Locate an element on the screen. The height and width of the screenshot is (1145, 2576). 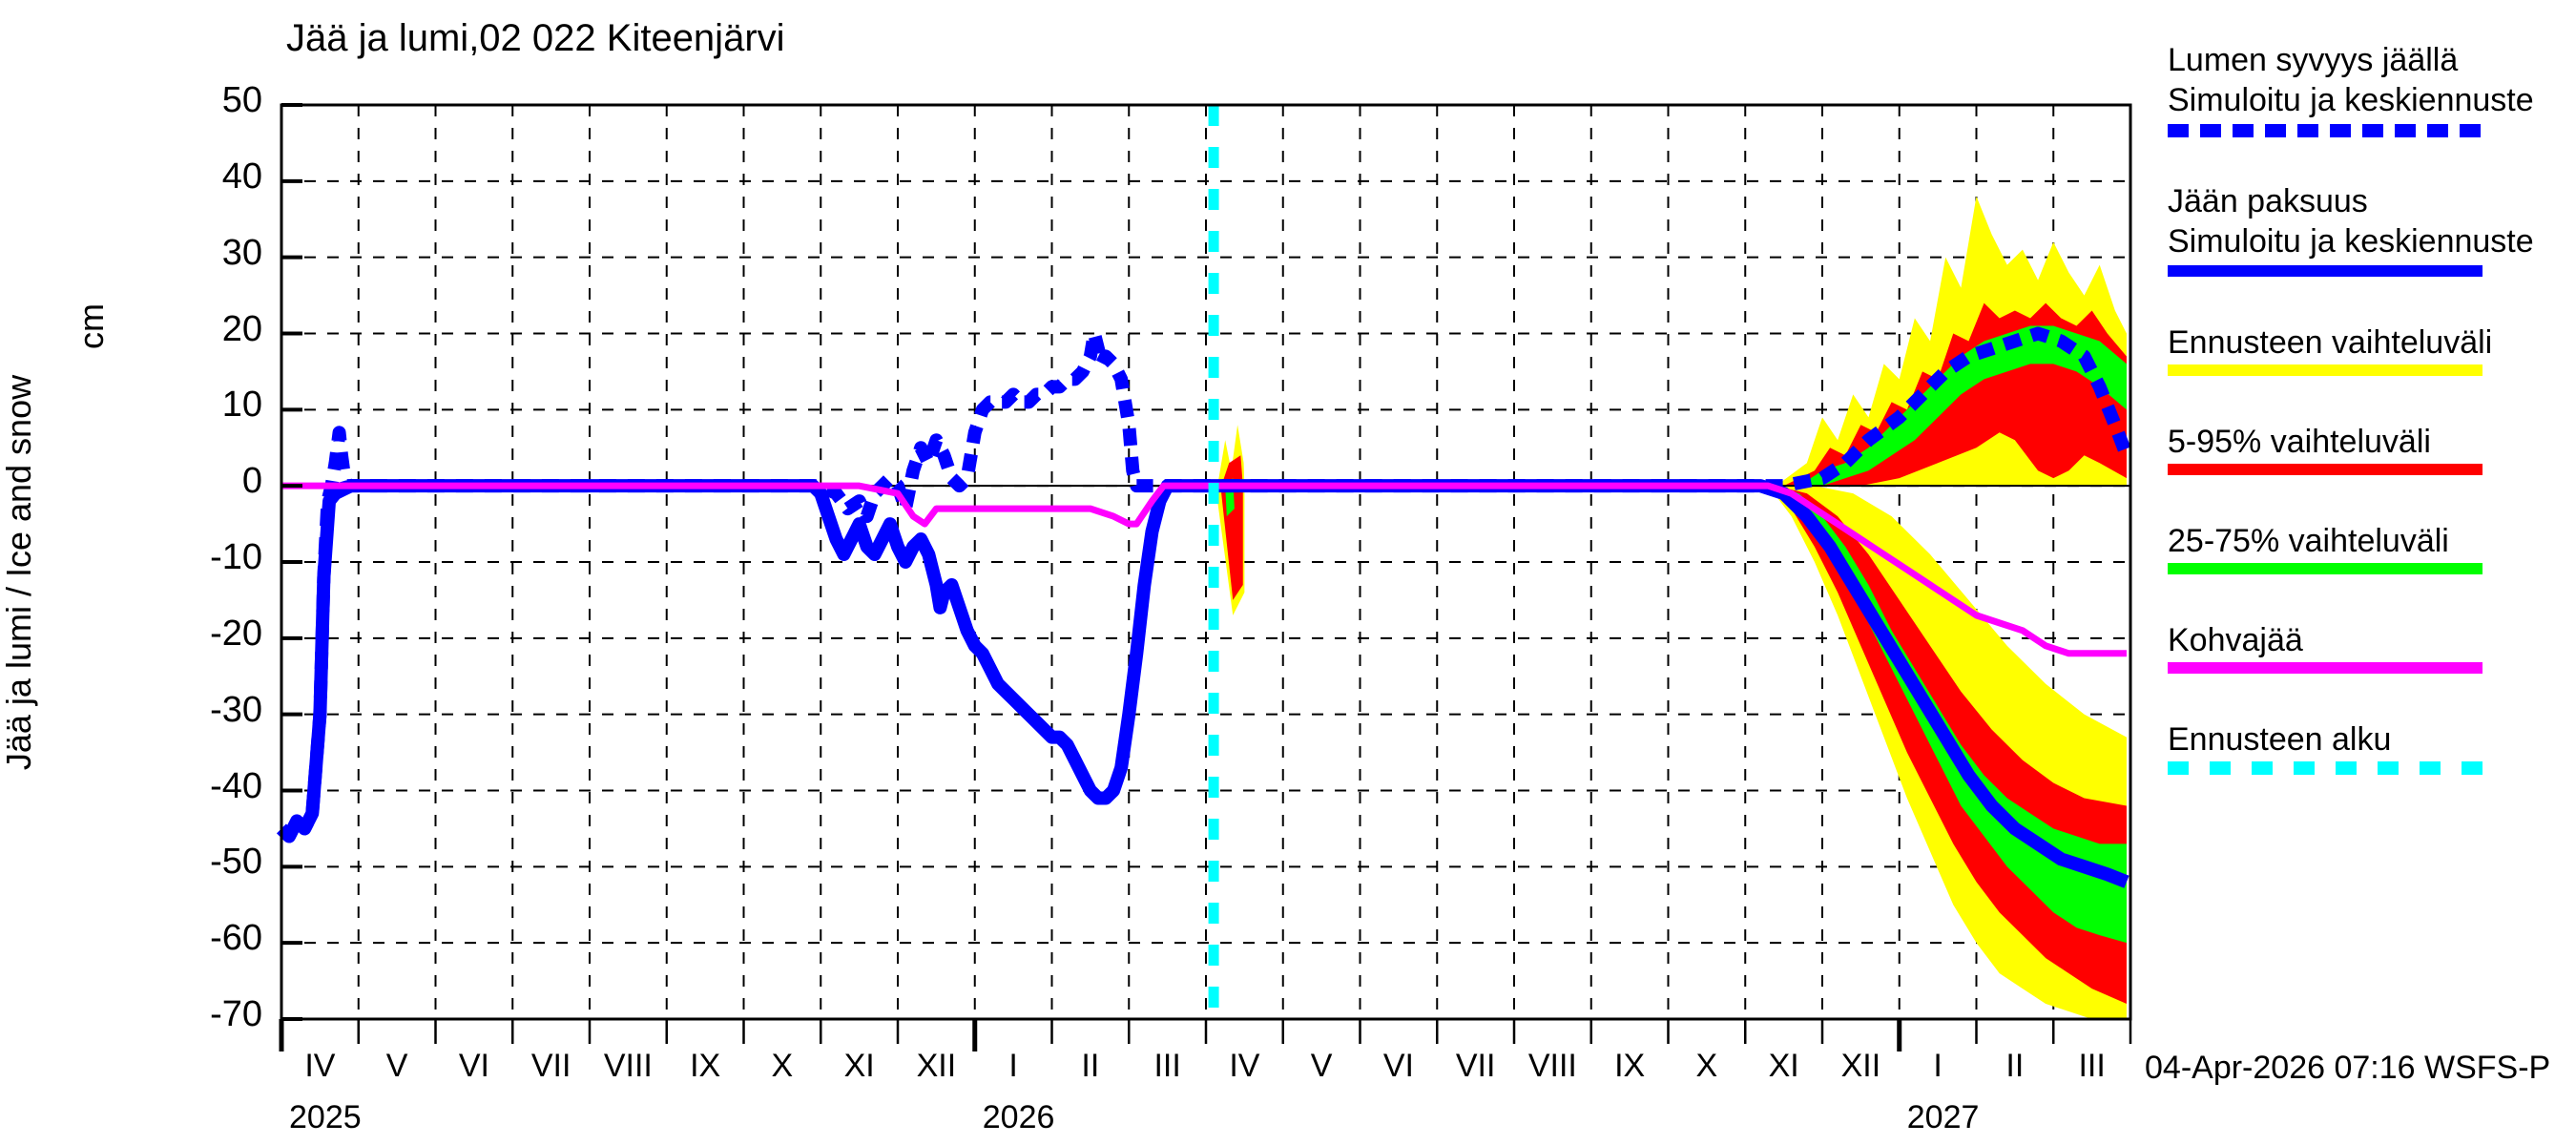
x-year-label: 2026 is located at coordinates (1018, 1117).